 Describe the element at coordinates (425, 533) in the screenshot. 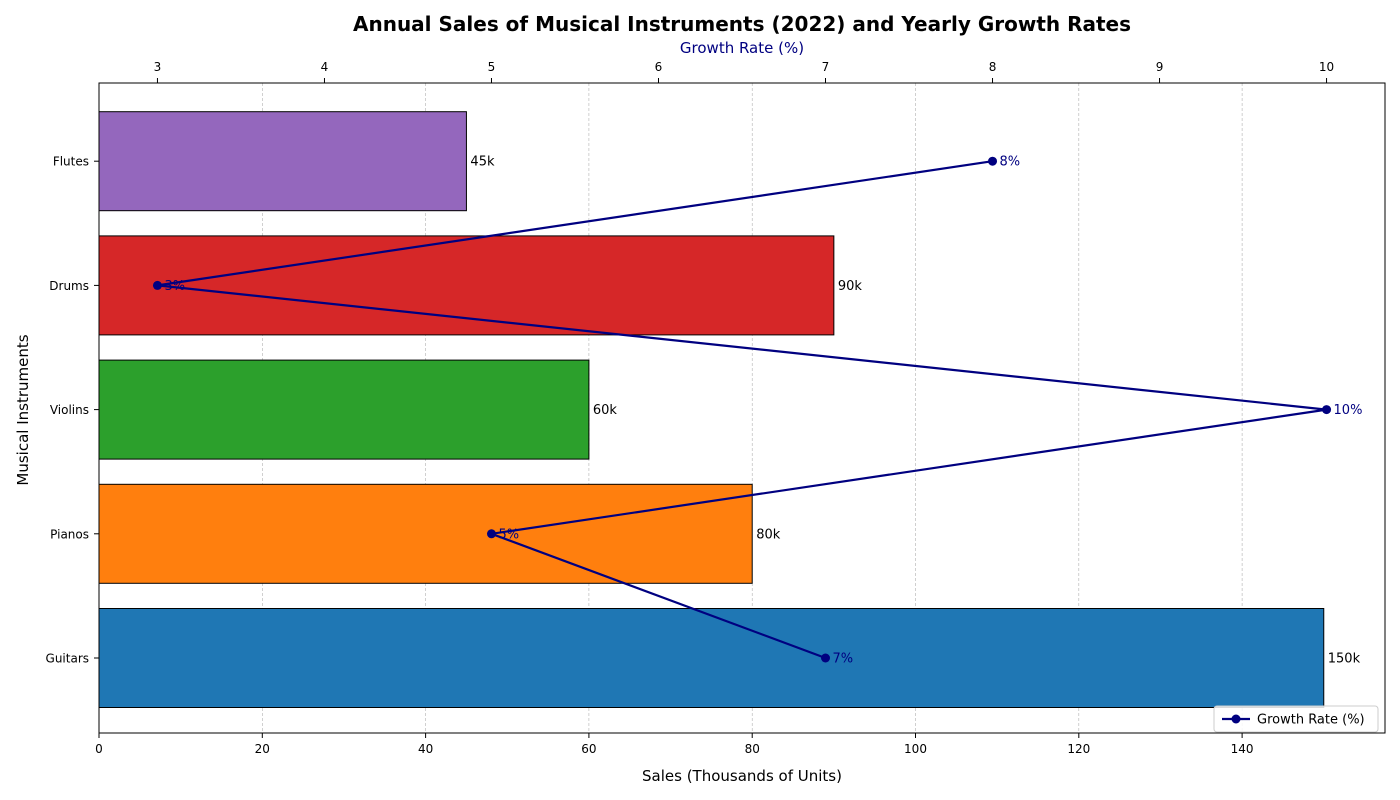

I see `bar-pianos` at that location.